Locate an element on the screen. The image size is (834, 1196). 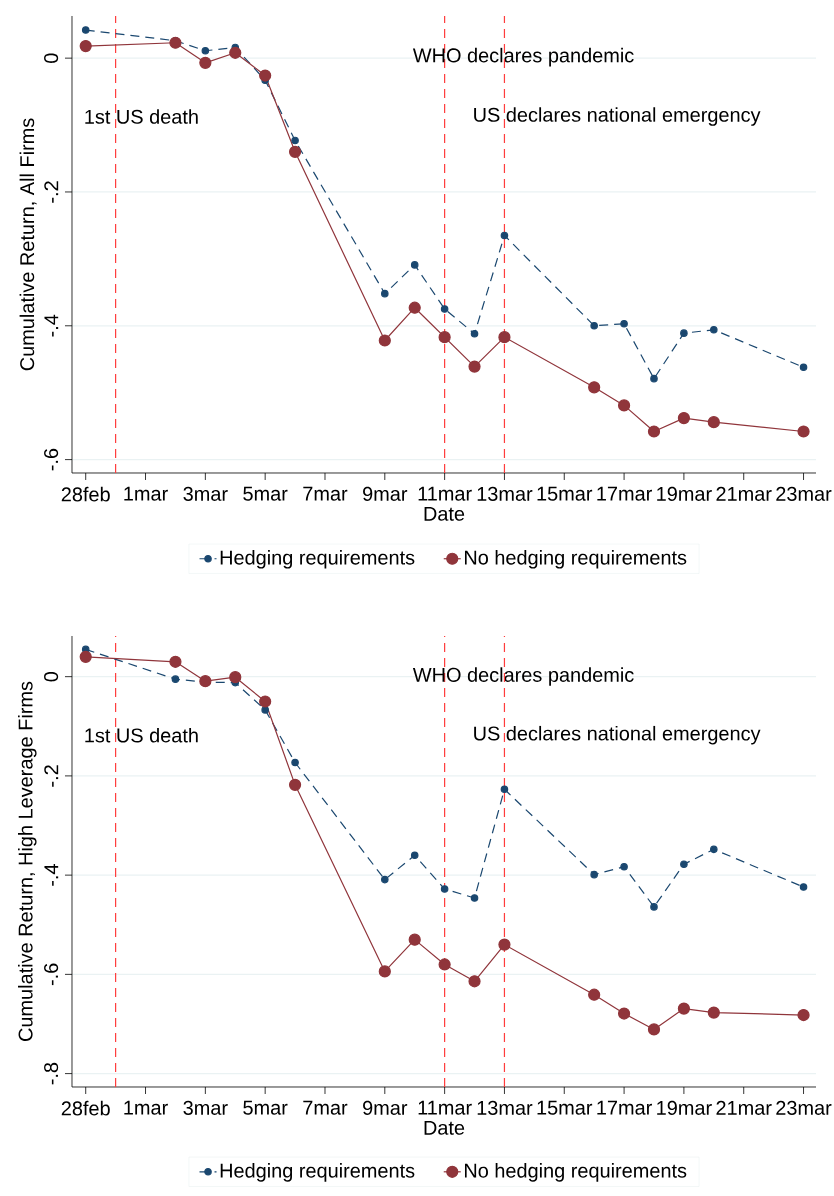
y-tick-label: -.8 is located at coordinates (51, 1073).